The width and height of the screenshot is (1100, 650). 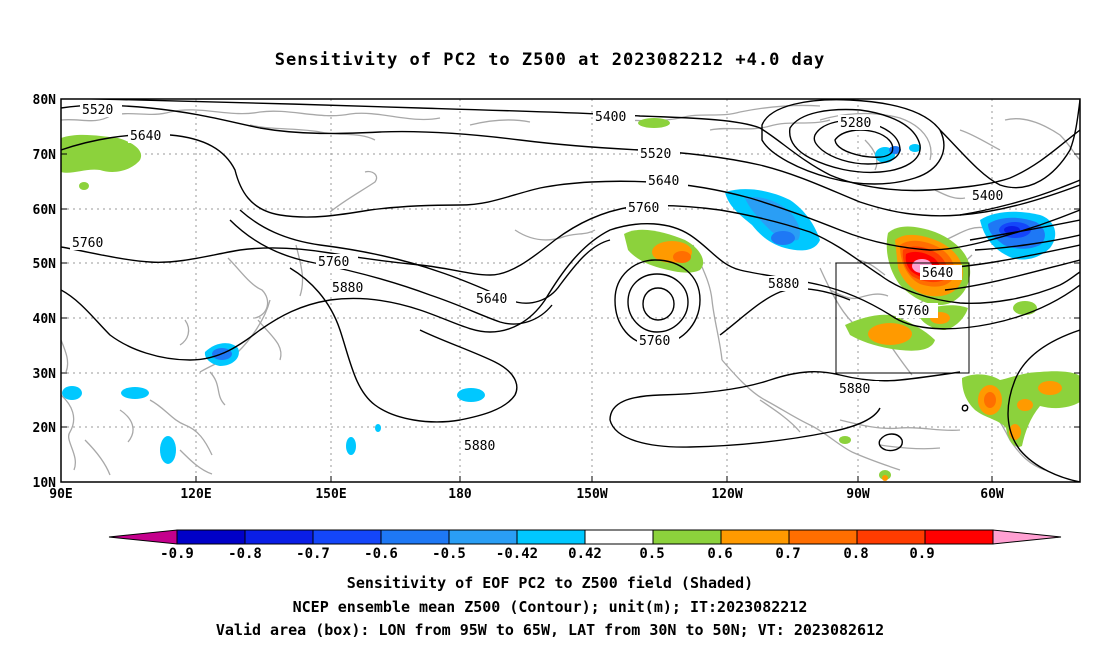 I want to click on lon-label: 120E, so click(x=195, y=494).